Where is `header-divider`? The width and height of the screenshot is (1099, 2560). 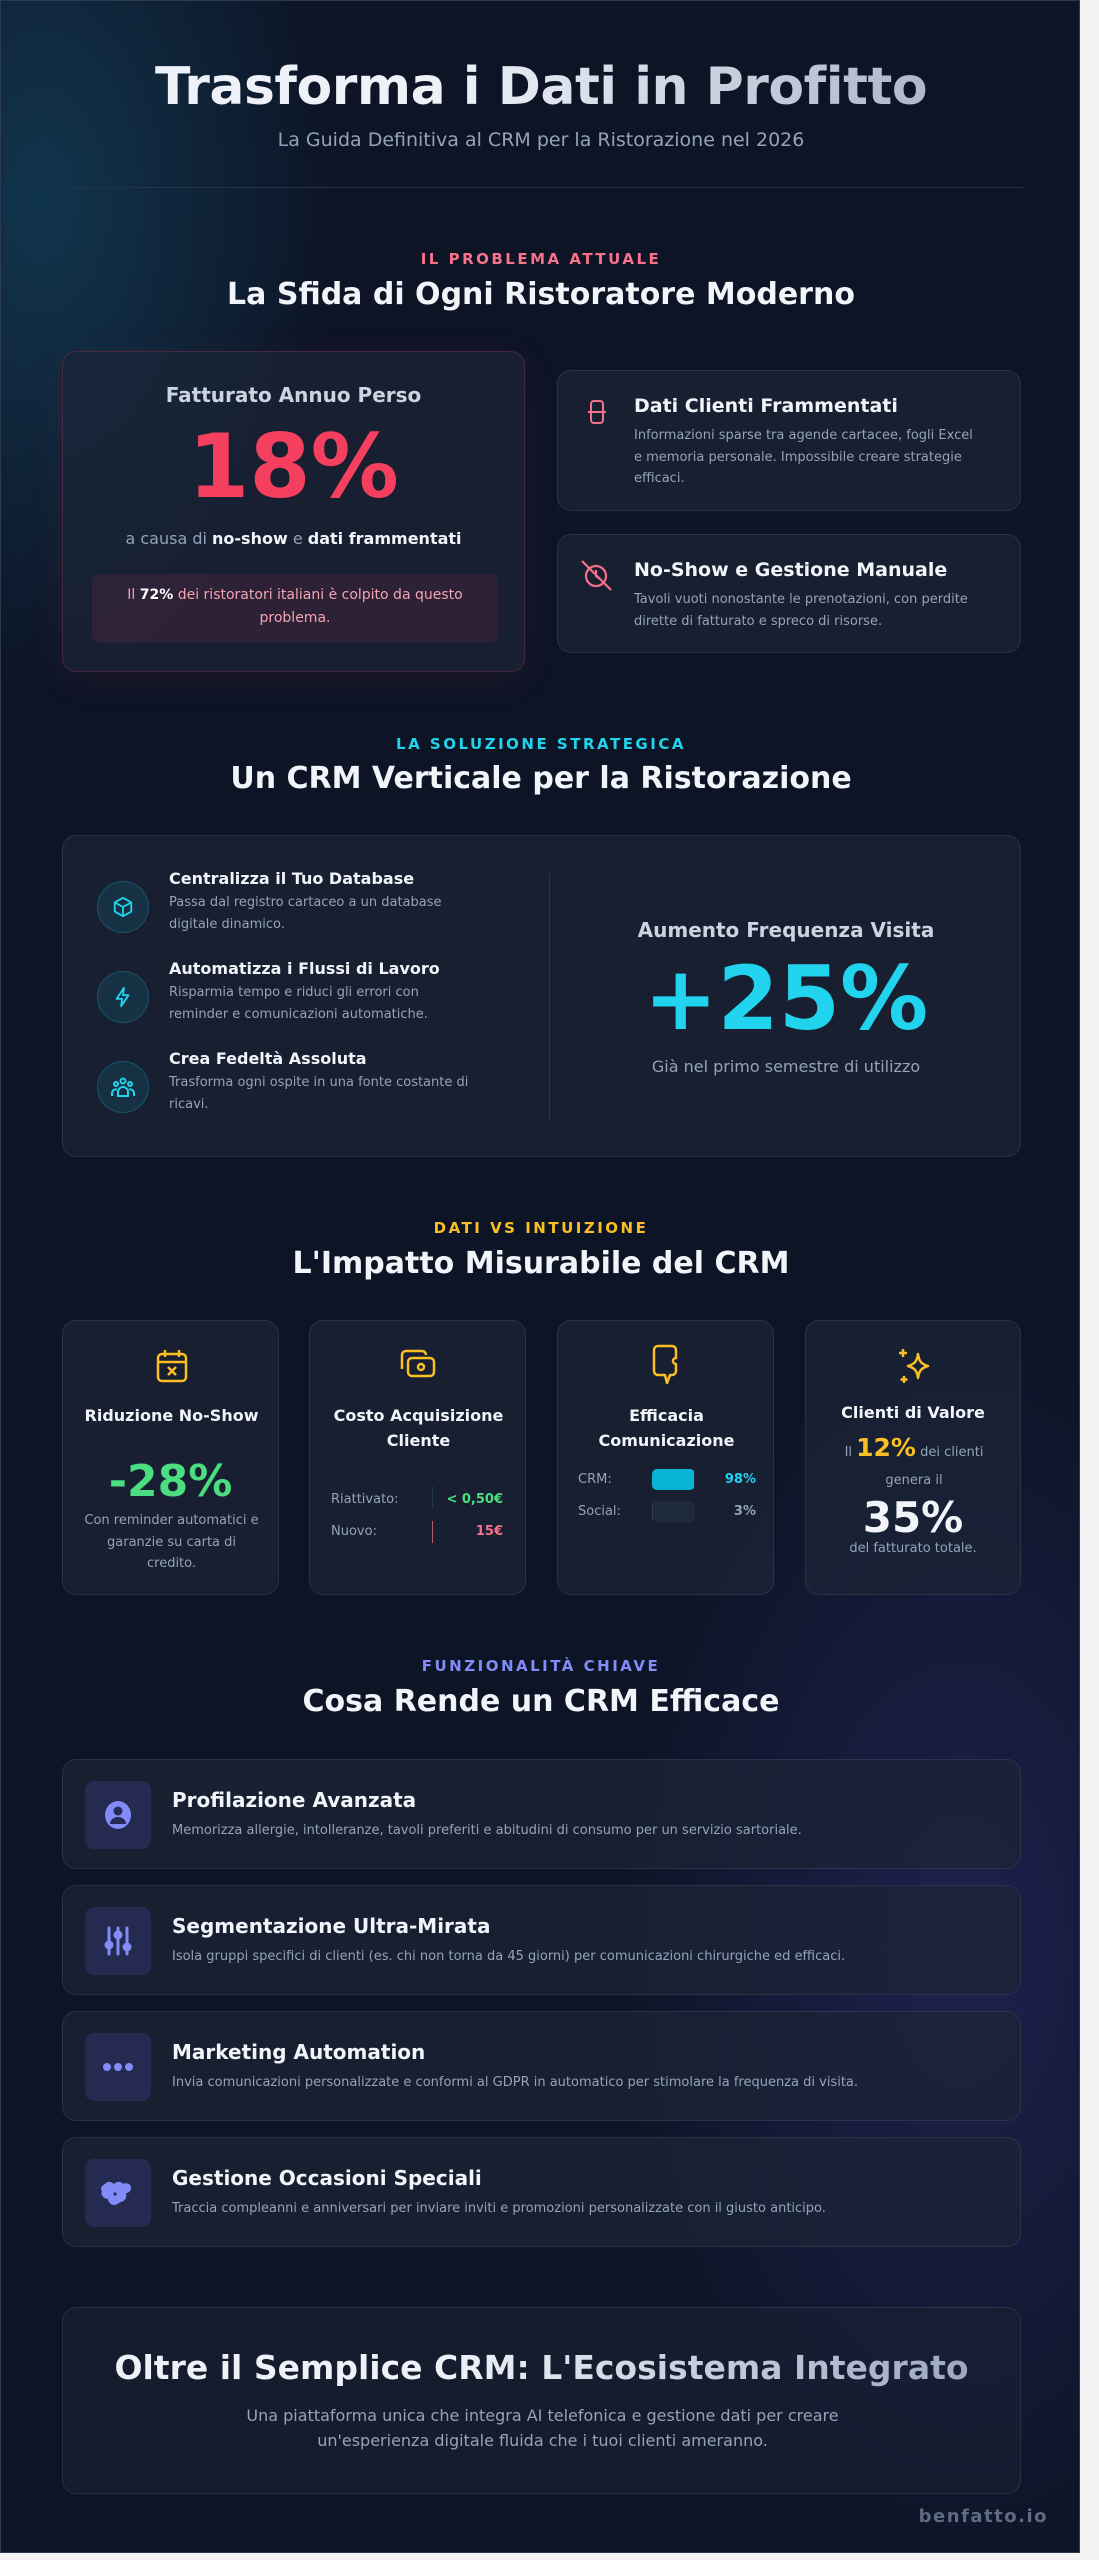 header-divider is located at coordinates (542, 187).